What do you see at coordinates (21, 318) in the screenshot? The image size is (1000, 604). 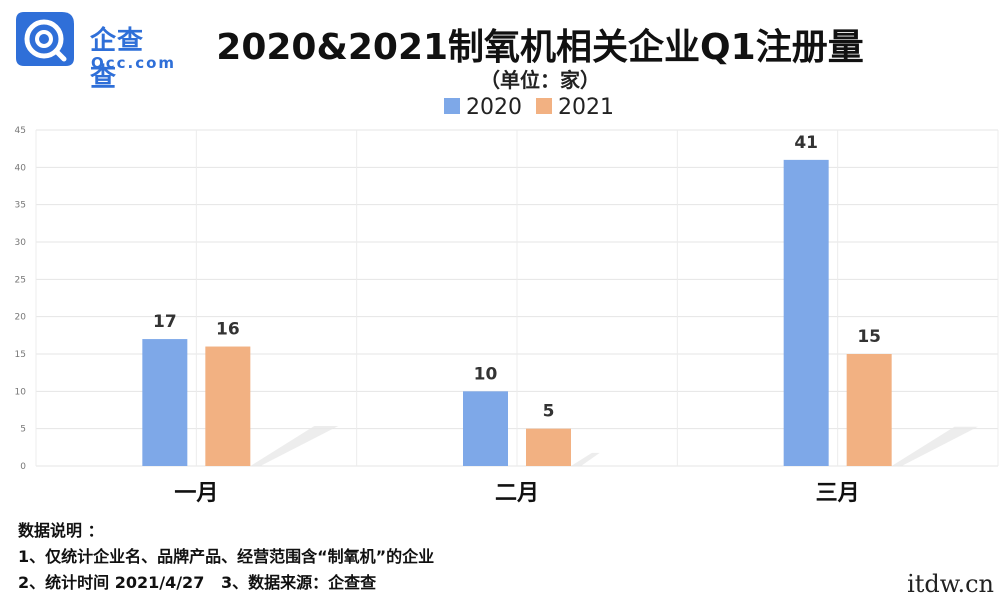 I see `y-tick-label: 20` at bounding box center [21, 318].